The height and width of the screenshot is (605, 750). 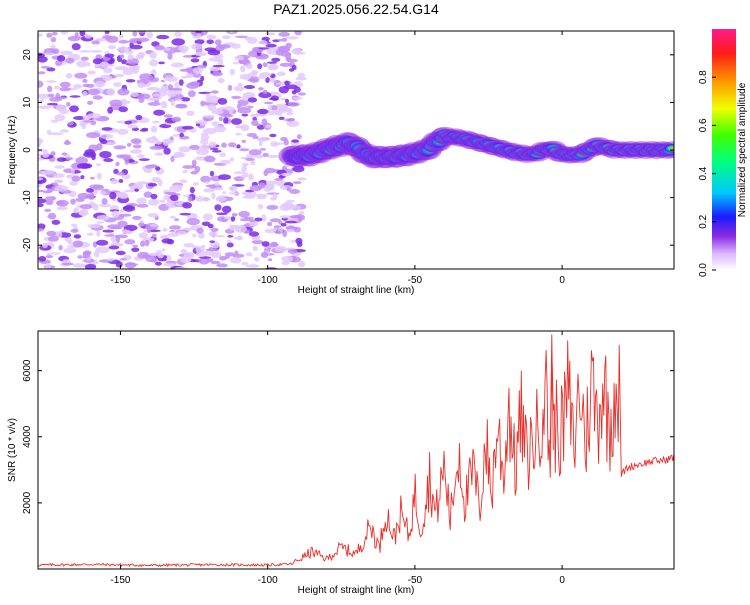 What do you see at coordinates (27, 436) in the screenshot?
I see `snr-ytick-label: 4000` at bounding box center [27, 436].